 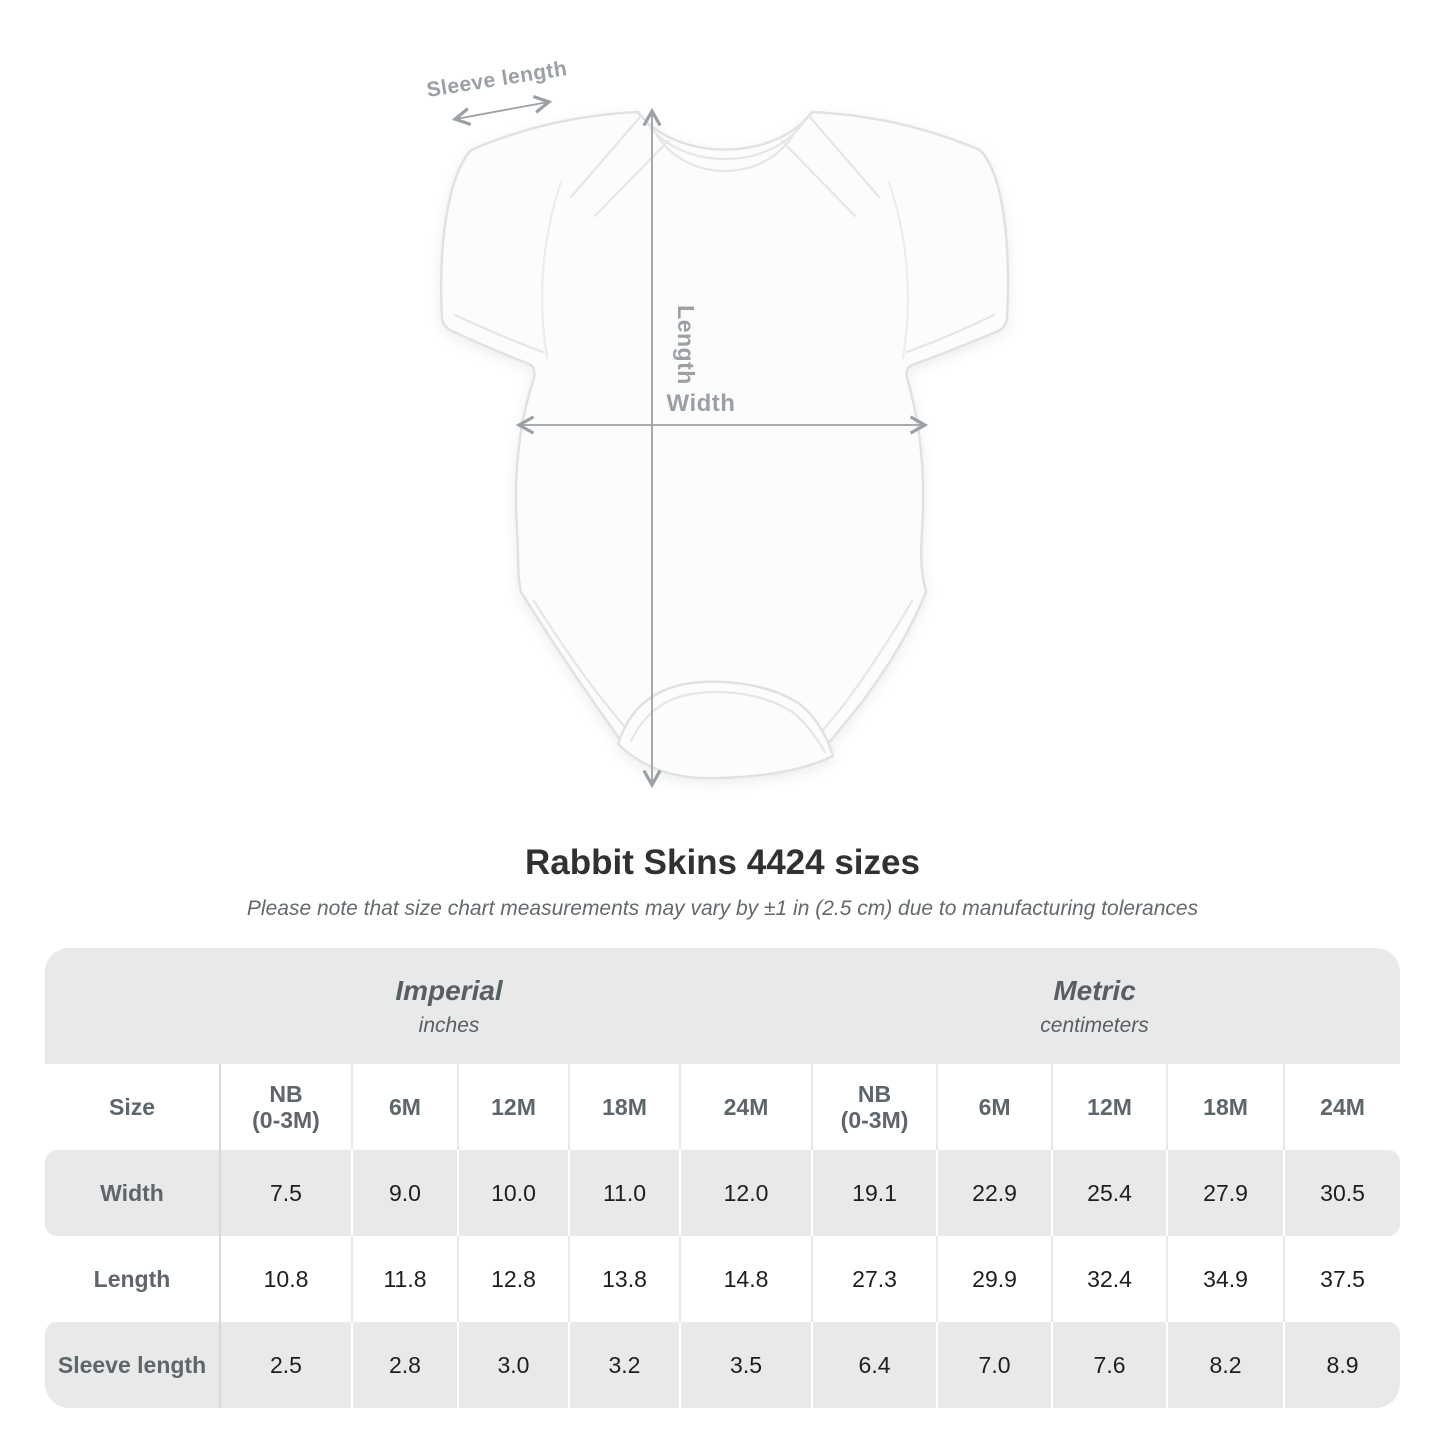 What do you see at coordinates (874, 1193) in the screenshot?
I see `measurement-value: 19.1` at bounding box center [874, 1193].